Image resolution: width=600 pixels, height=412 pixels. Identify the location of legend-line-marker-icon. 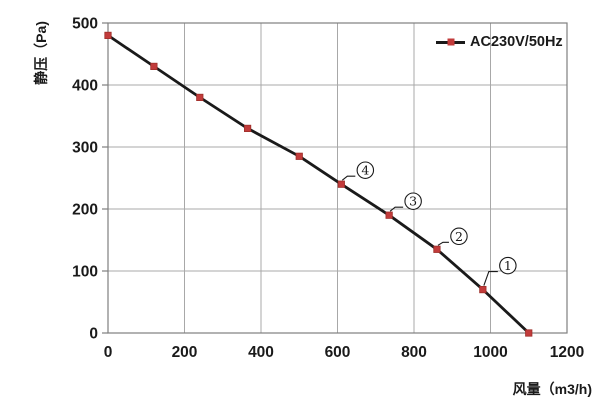
(450, 42).